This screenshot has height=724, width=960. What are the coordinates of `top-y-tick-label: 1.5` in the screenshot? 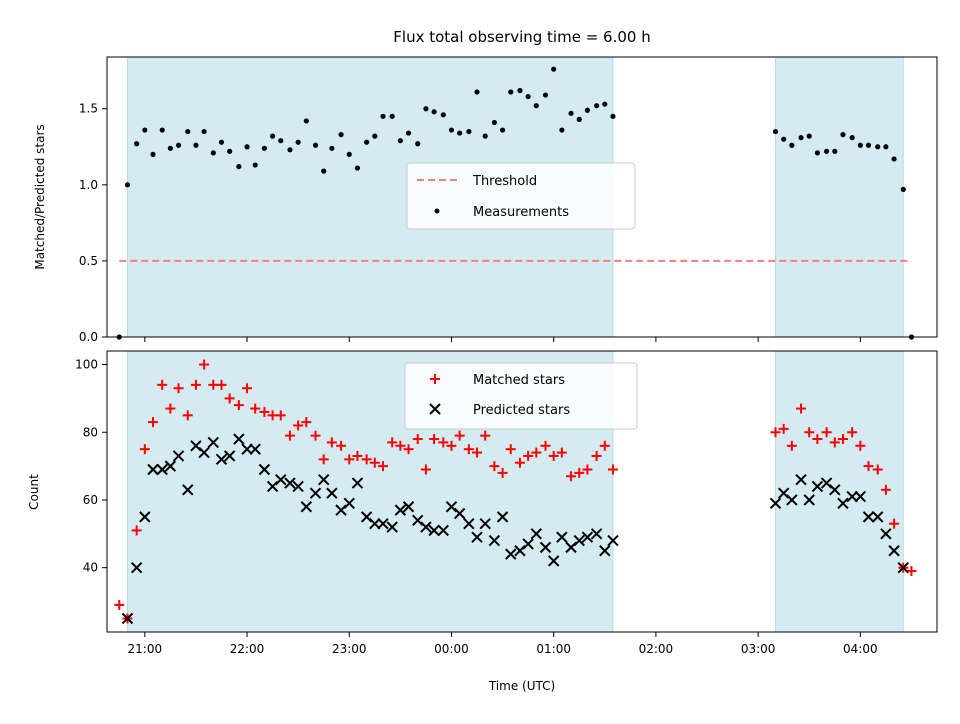 It's located at (88, 109).